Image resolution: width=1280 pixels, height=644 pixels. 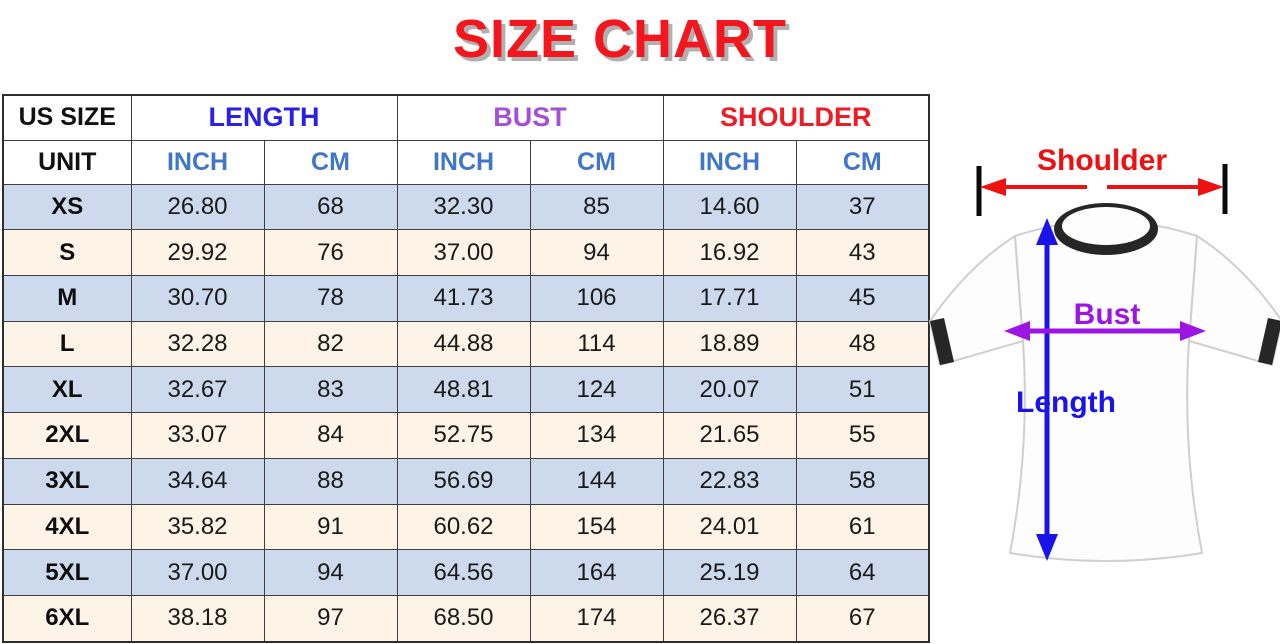 What do you see at coordinates (862, 344) in the screenshot?
I see `value-cell: 48` at bounding box center [862, 344].